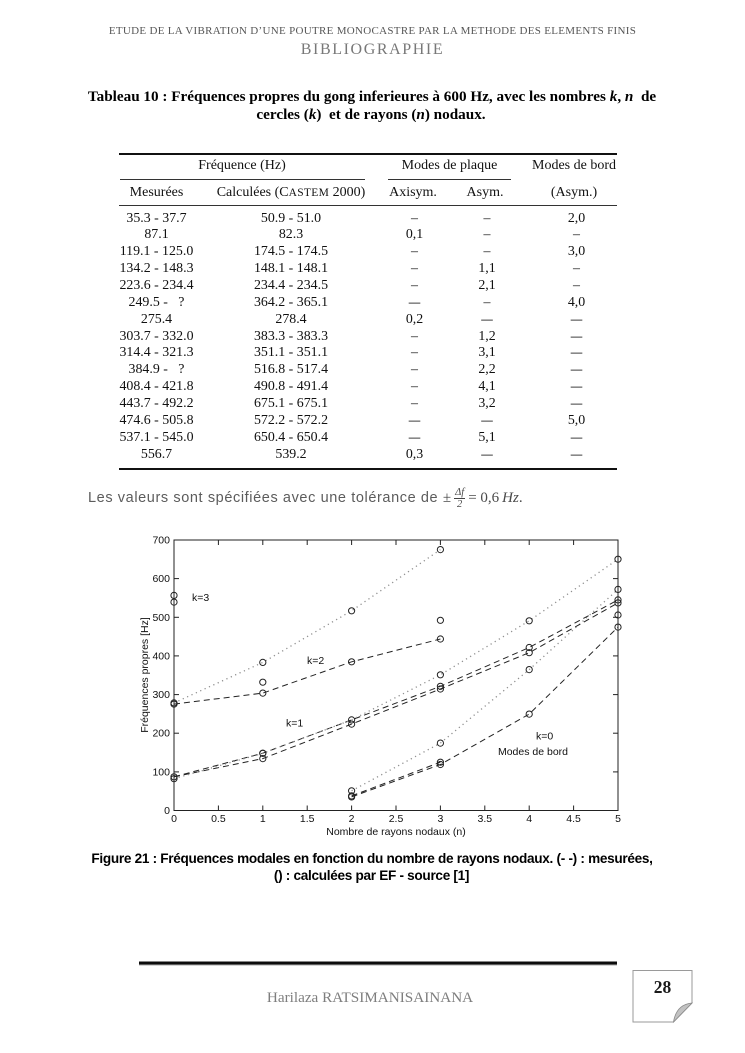 This screenshot has height=1053, width=745. I want to click on svg-text: 600, so click(161, 579).